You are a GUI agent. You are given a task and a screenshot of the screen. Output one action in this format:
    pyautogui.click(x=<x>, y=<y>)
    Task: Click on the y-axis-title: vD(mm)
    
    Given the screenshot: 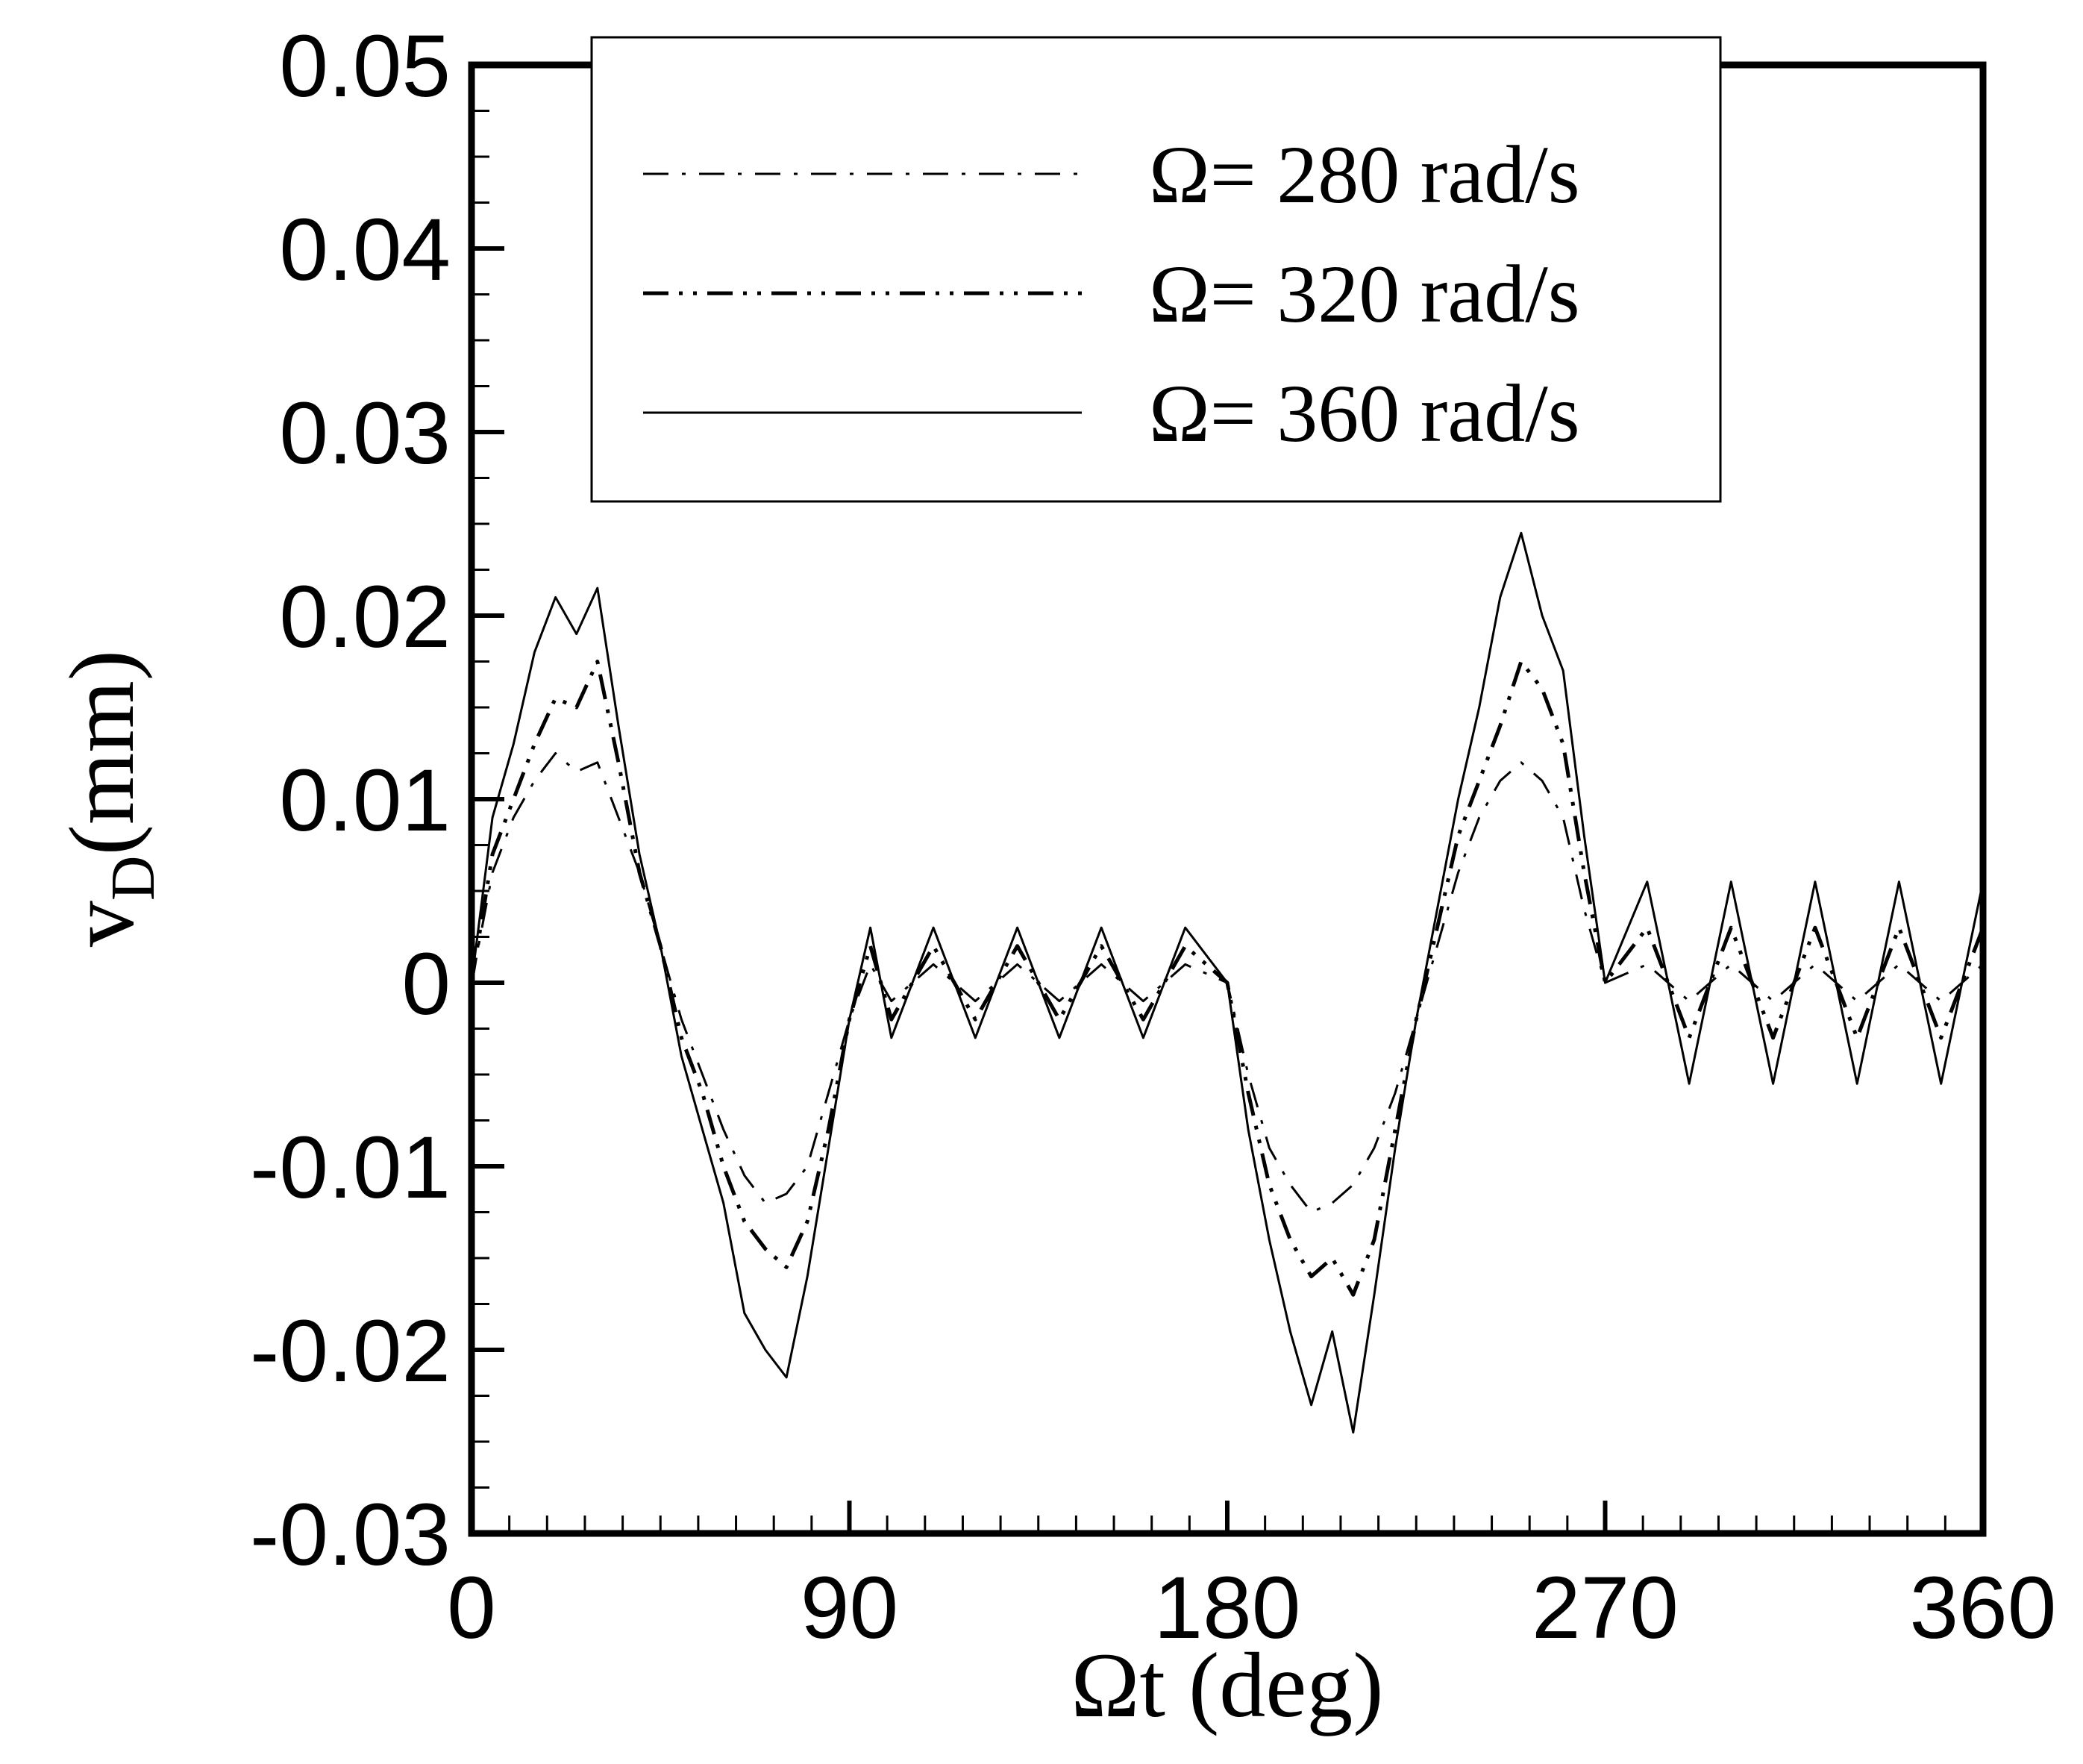 What is the action you would take?
    pyautogui.click(x=110, y=798)
    